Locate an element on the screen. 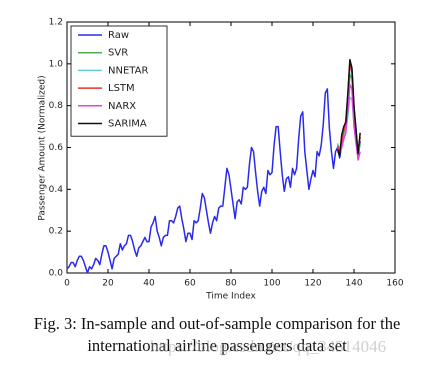 Image resolution: width=434 pixels, height=368 pixels. y-tick-label: 0.6 is located at coordinates (56, 148).